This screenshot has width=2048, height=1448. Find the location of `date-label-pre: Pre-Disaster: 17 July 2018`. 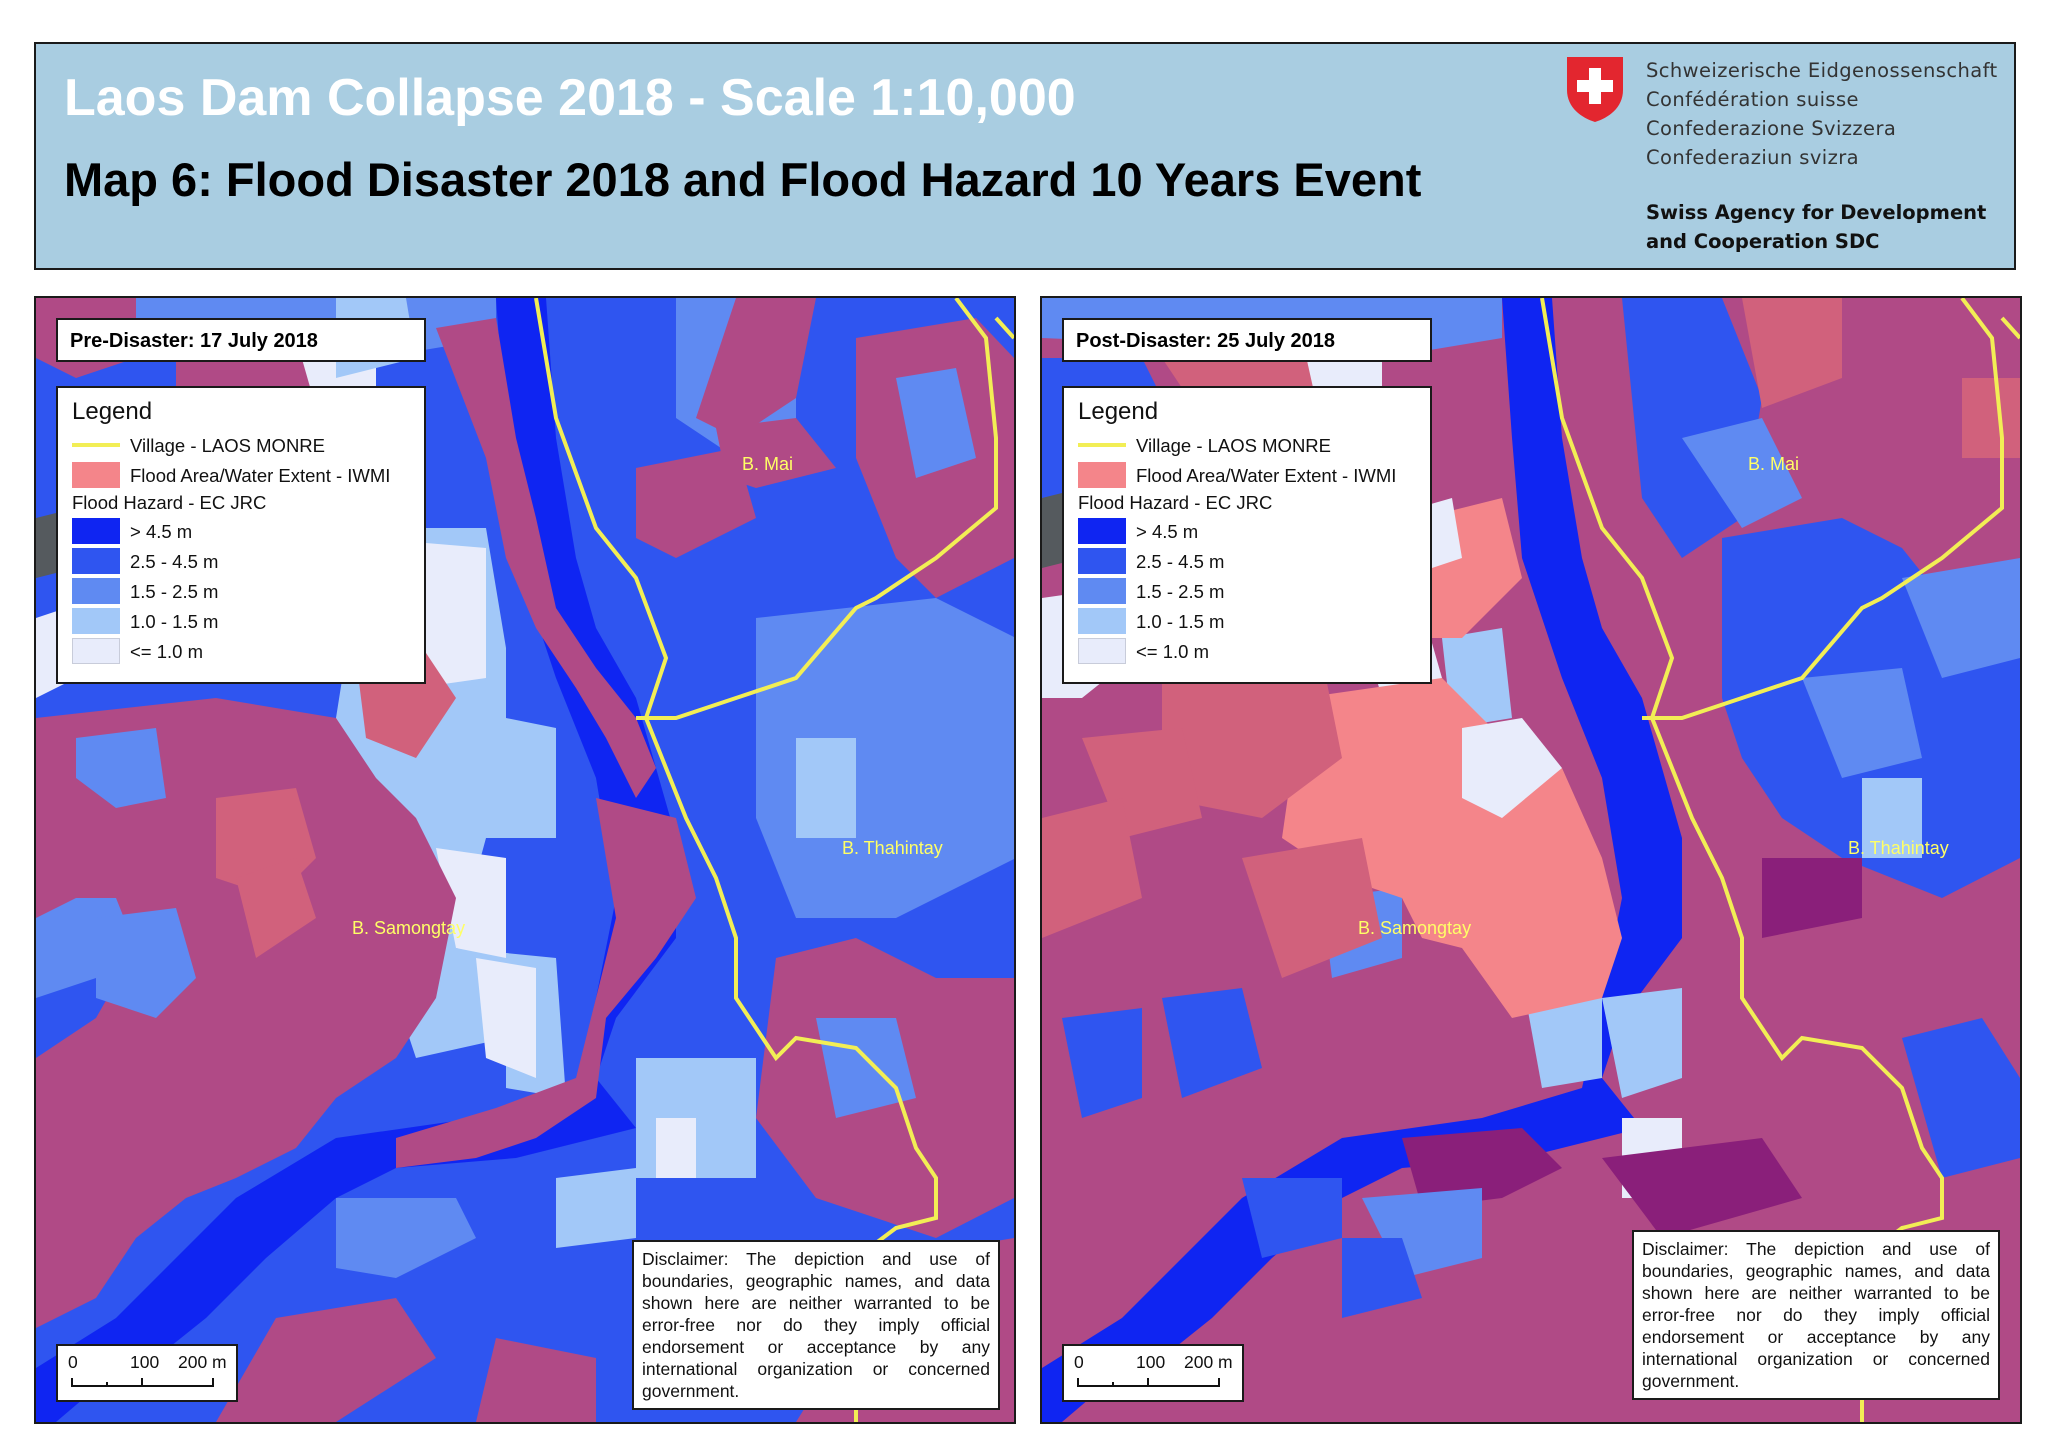

date-label-pre: Pre-Disaster: 17 July 2018 is located at coordinates (241, 340).